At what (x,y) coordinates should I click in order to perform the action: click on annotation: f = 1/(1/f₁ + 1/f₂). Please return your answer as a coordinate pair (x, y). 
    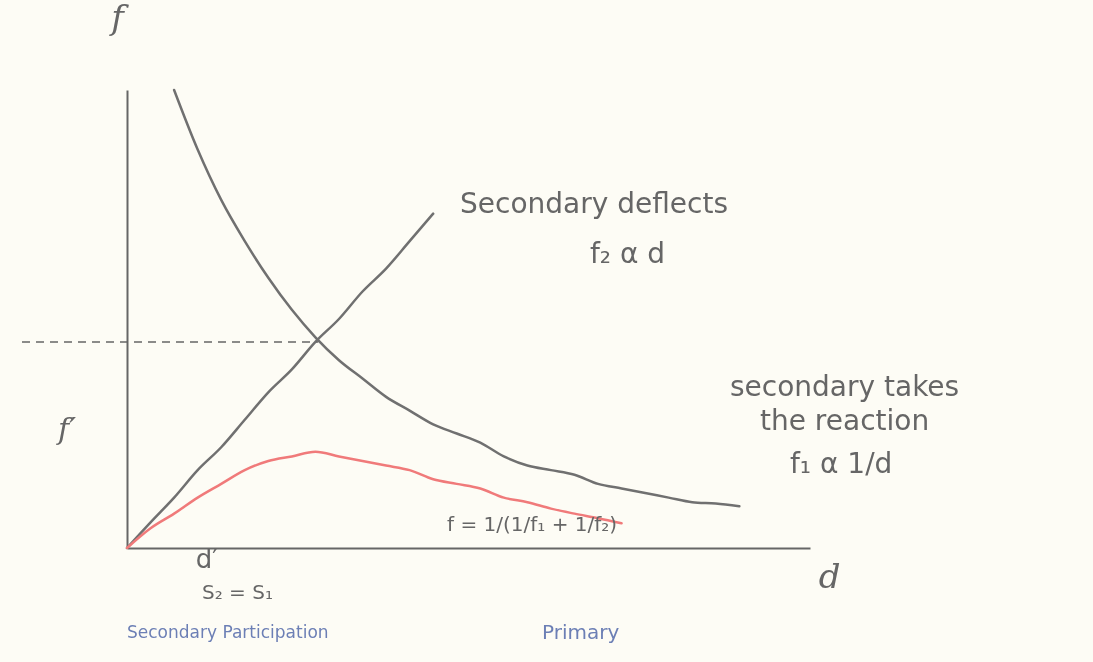
    Looking at the image, I should click on (532, 524).